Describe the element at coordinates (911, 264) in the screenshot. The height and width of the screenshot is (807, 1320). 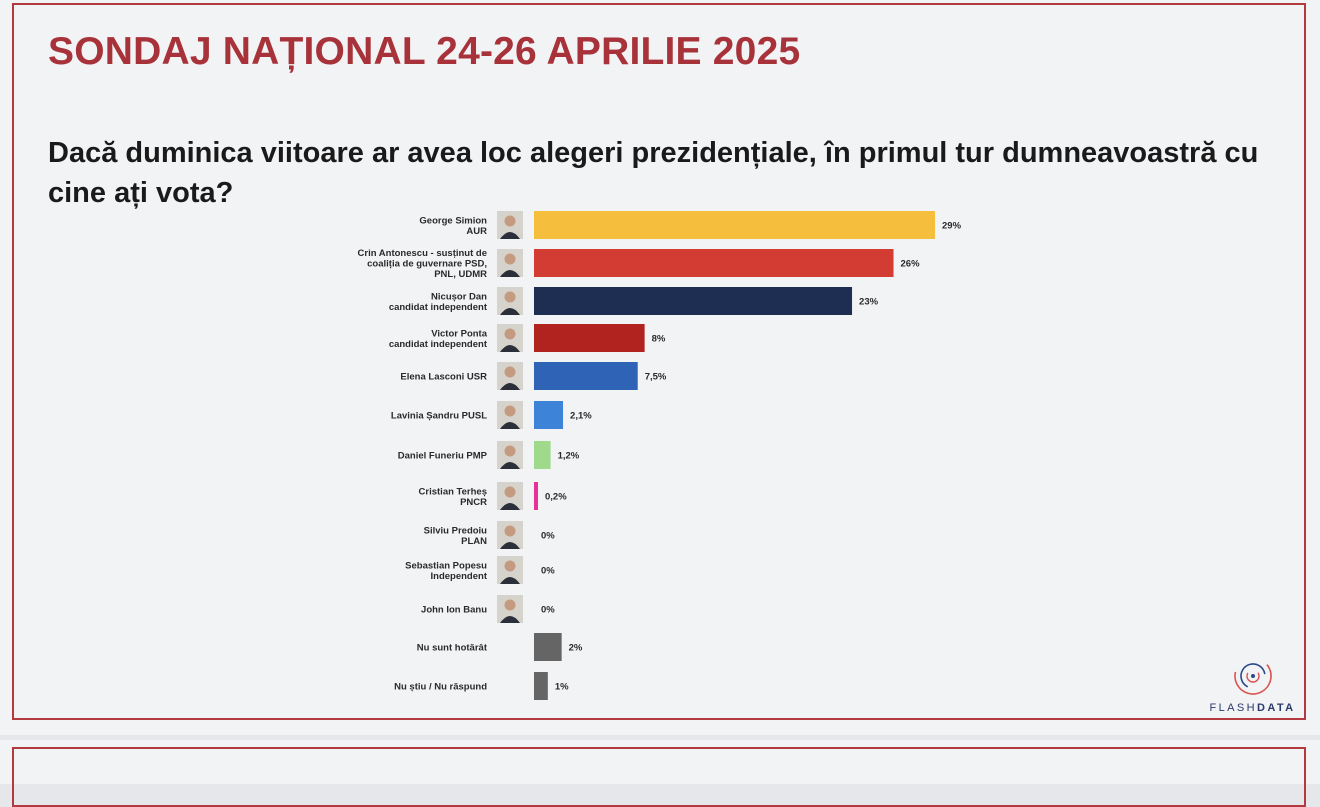
I see `value-label: 26%` at that location.